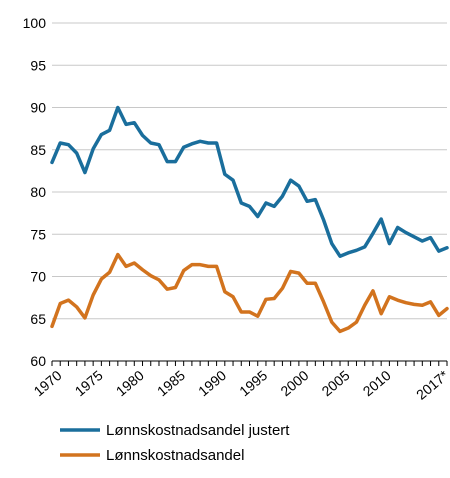  What do you see at coordinates (171, 383) in the screenshot?
I see `x-tick-label: 1985` at bounding box center [171, 383].